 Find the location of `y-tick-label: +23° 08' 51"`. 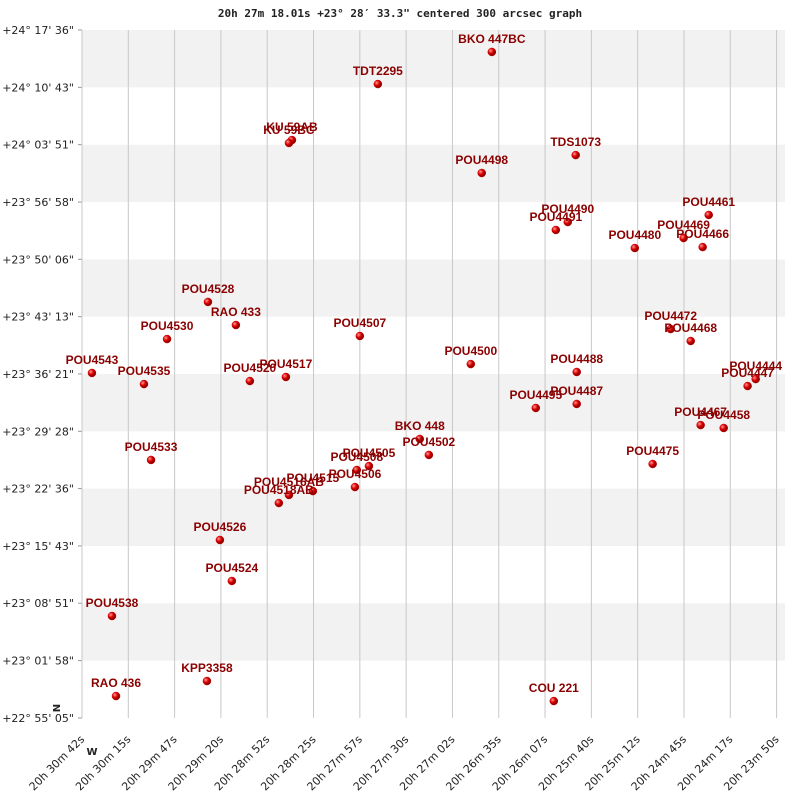

y-tick-label: +23° 08' 51" is located at coordinates (38, 603).